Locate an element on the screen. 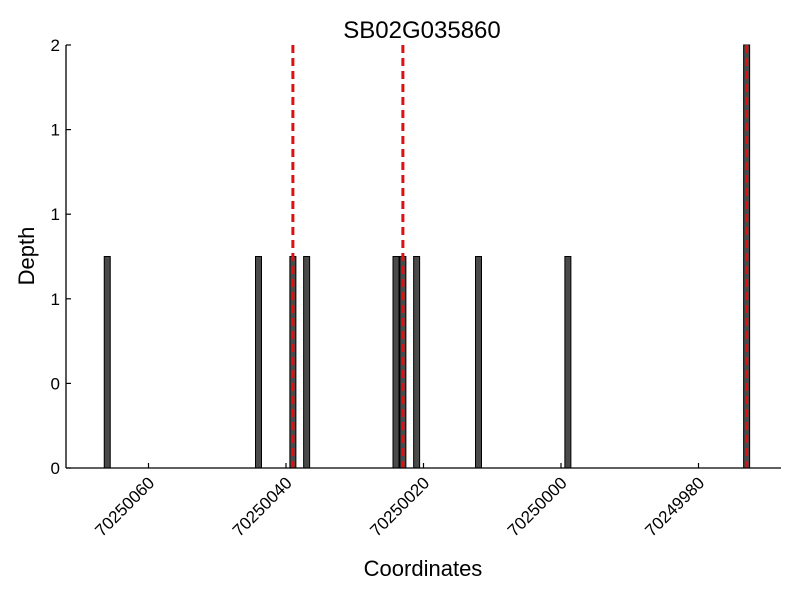  x-tick-label: 70250020 is located at coordinates (399, 506).